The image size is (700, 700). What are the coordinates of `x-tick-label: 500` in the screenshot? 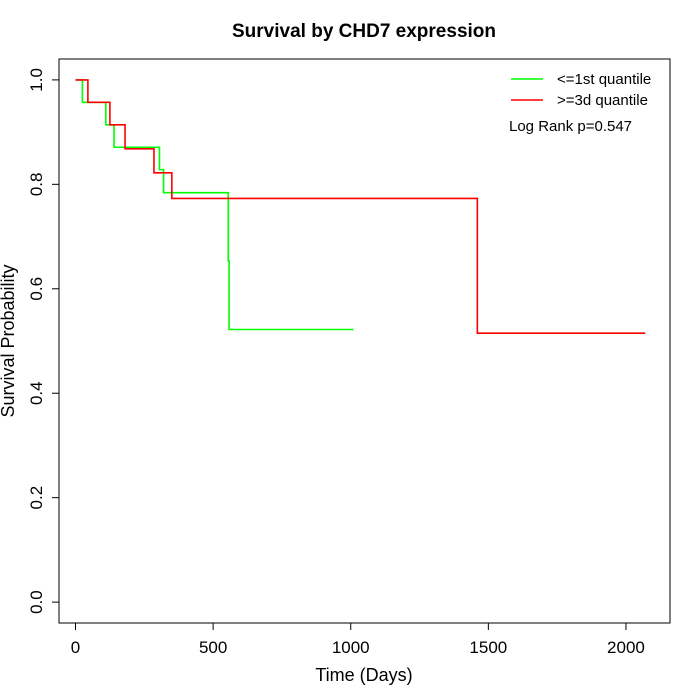 It's located at (213, 647).